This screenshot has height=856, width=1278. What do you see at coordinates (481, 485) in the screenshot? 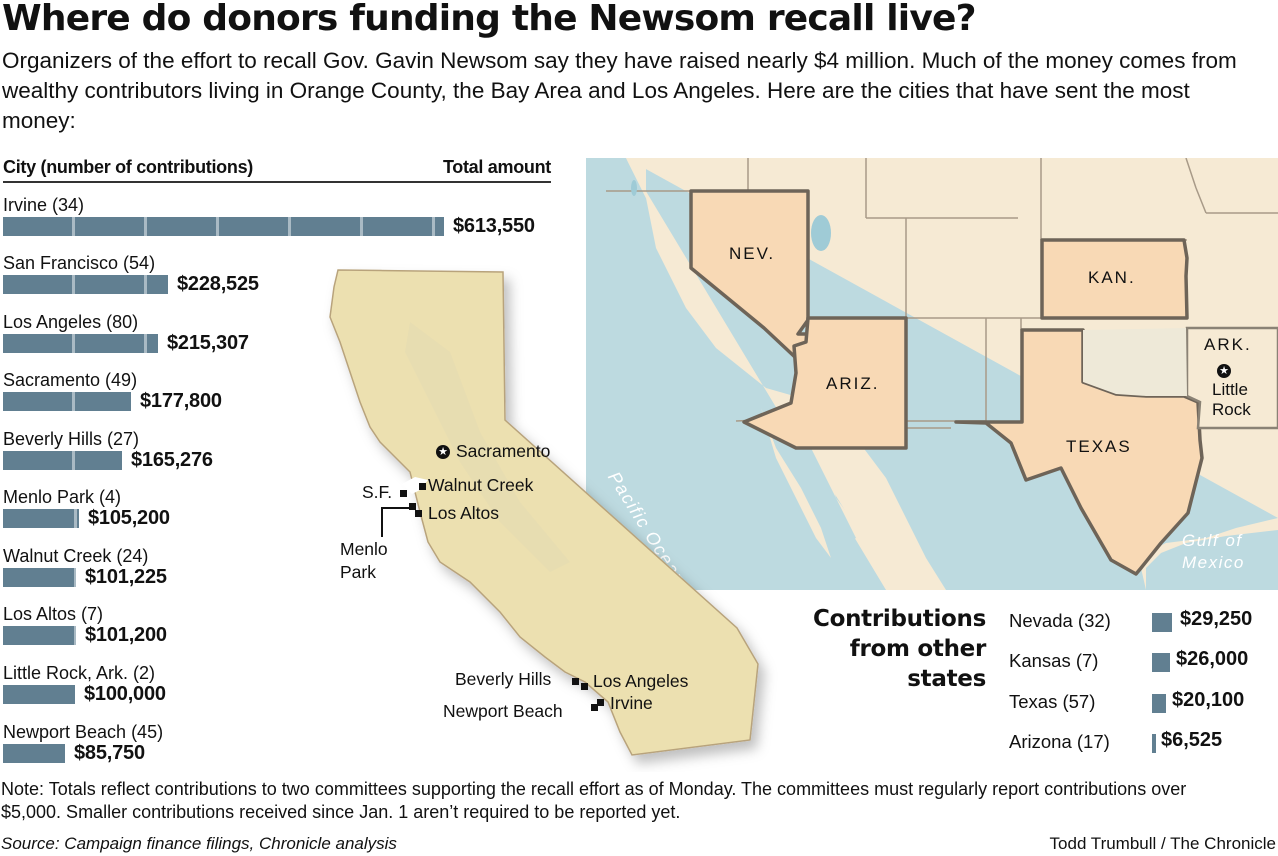
I see `city-label-walnut-creek: Walnut Creek` at bounding box center [481, 485].